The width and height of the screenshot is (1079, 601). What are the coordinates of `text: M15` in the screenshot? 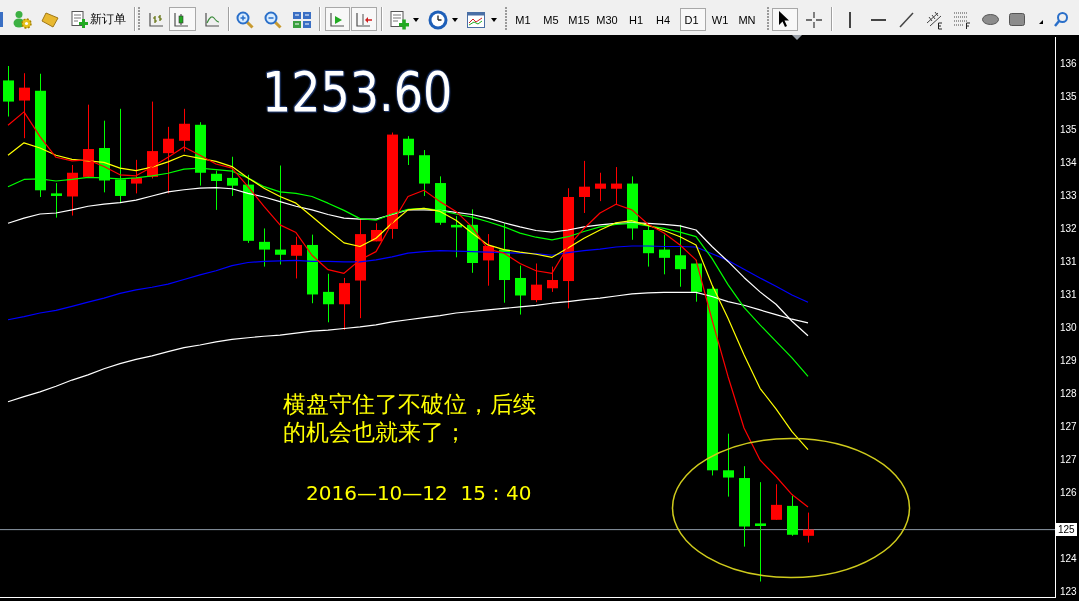 It's located at (579, 20).